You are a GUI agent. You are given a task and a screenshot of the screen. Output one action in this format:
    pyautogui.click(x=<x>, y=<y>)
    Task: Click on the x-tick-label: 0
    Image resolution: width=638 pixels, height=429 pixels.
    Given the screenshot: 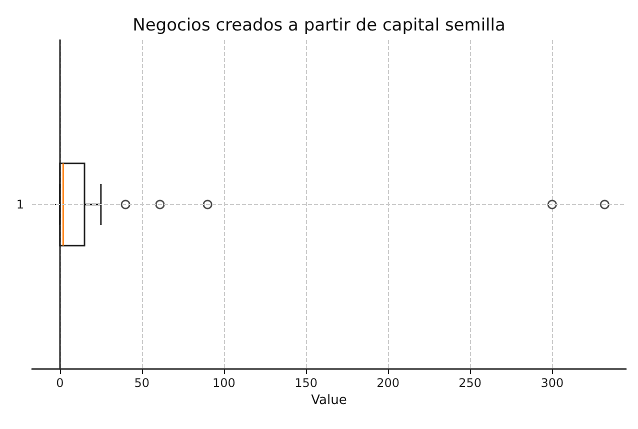 What is the action you would take?
    pyautogui.click(x=60, y=383)
    